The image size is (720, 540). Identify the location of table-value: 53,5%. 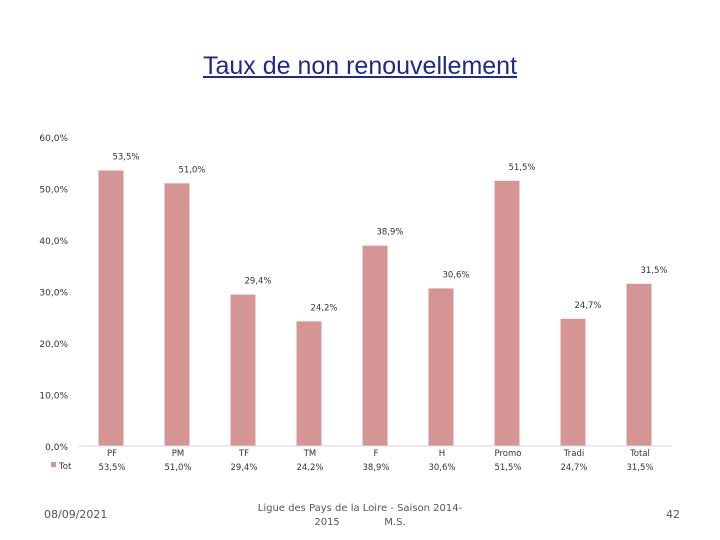
(111, 468).